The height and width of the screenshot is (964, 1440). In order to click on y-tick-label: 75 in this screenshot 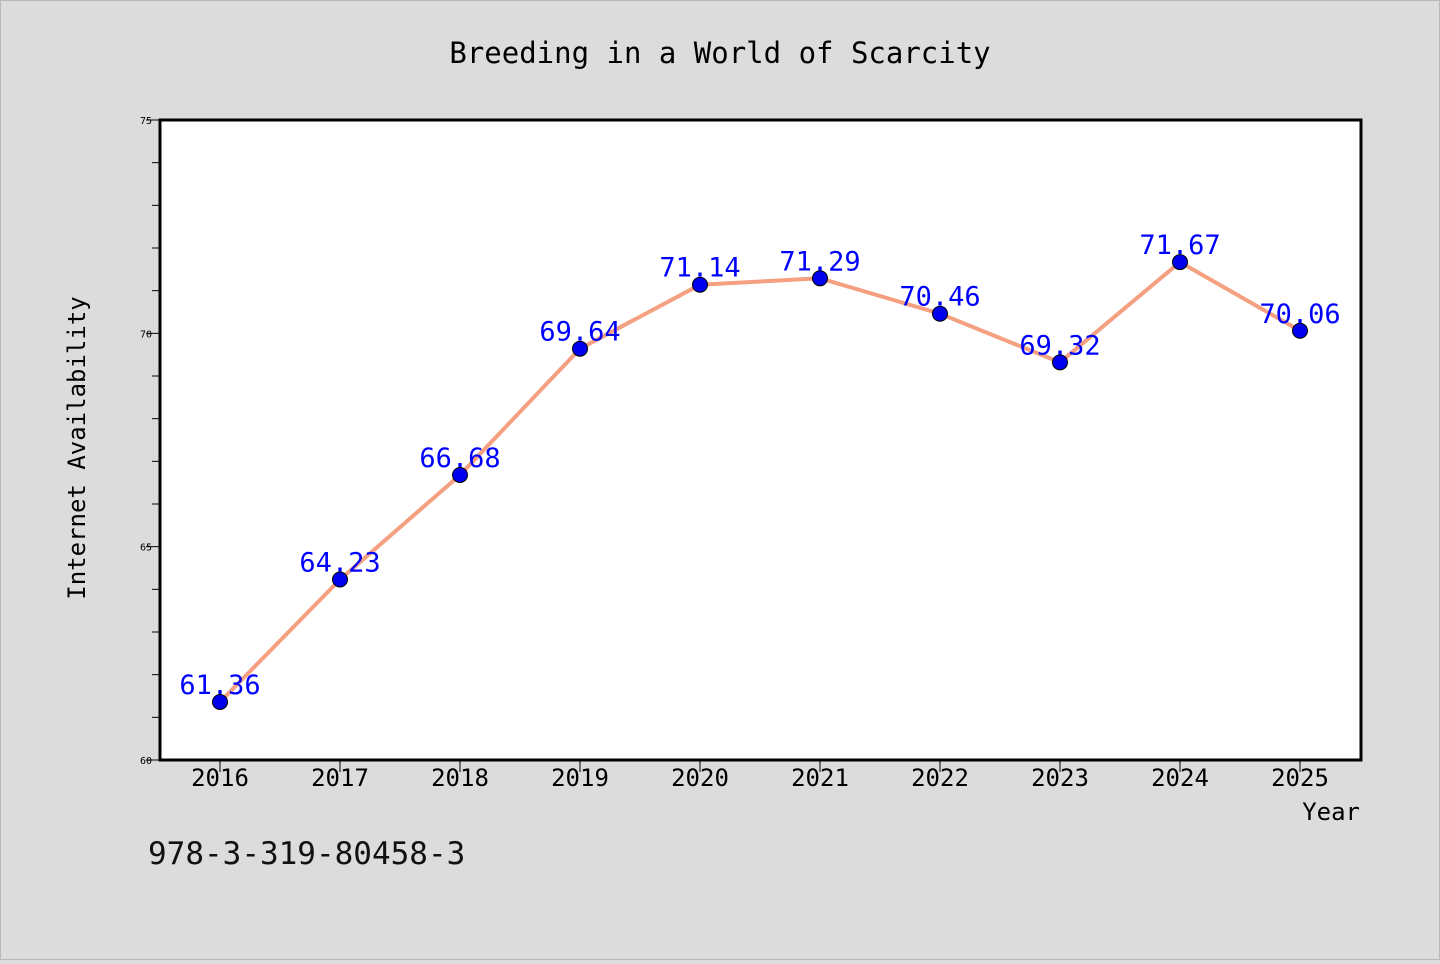, I will do `click(146, 121)`.